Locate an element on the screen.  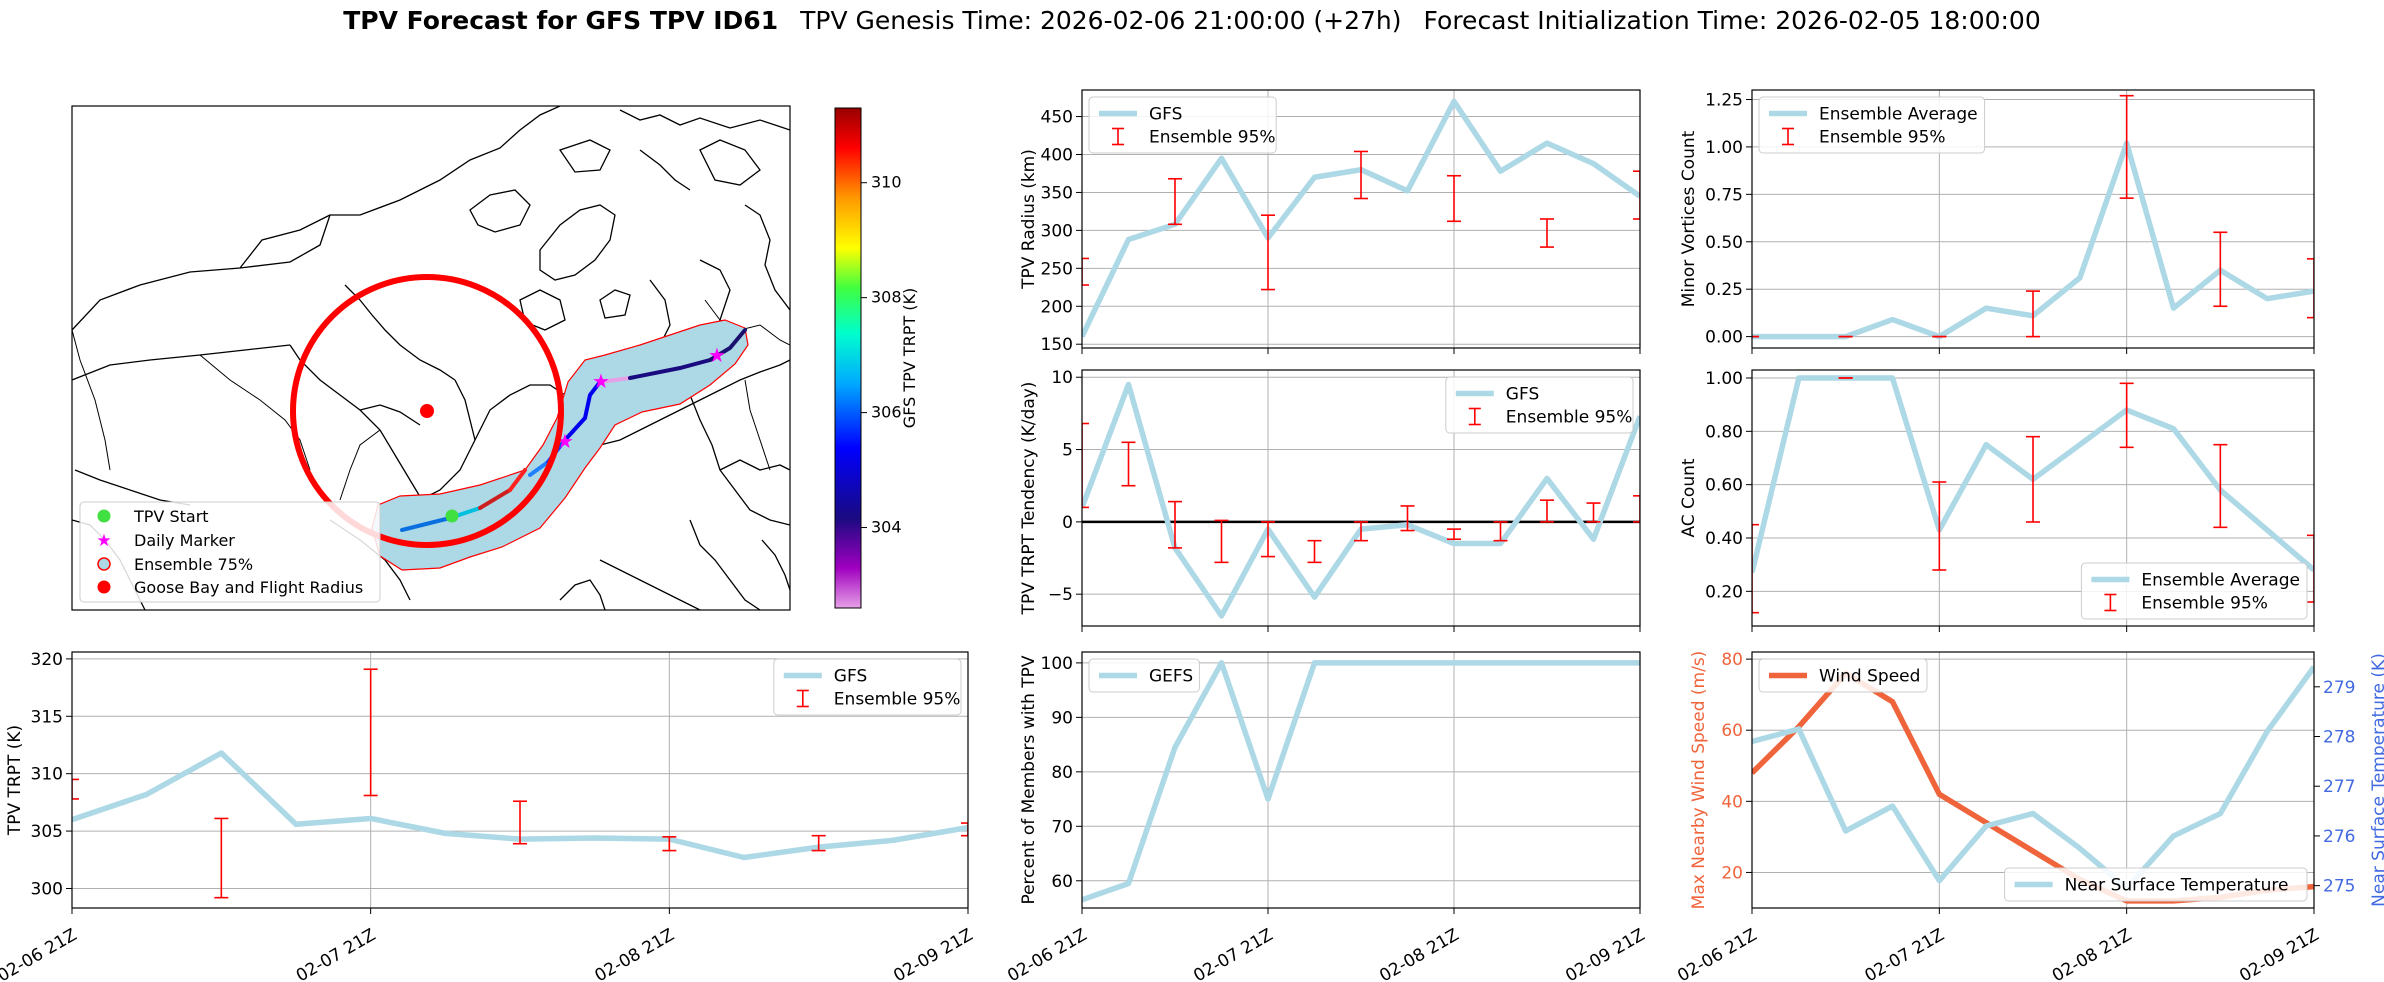
y-tick-label: 100 is located at coordinates (1057, 664).